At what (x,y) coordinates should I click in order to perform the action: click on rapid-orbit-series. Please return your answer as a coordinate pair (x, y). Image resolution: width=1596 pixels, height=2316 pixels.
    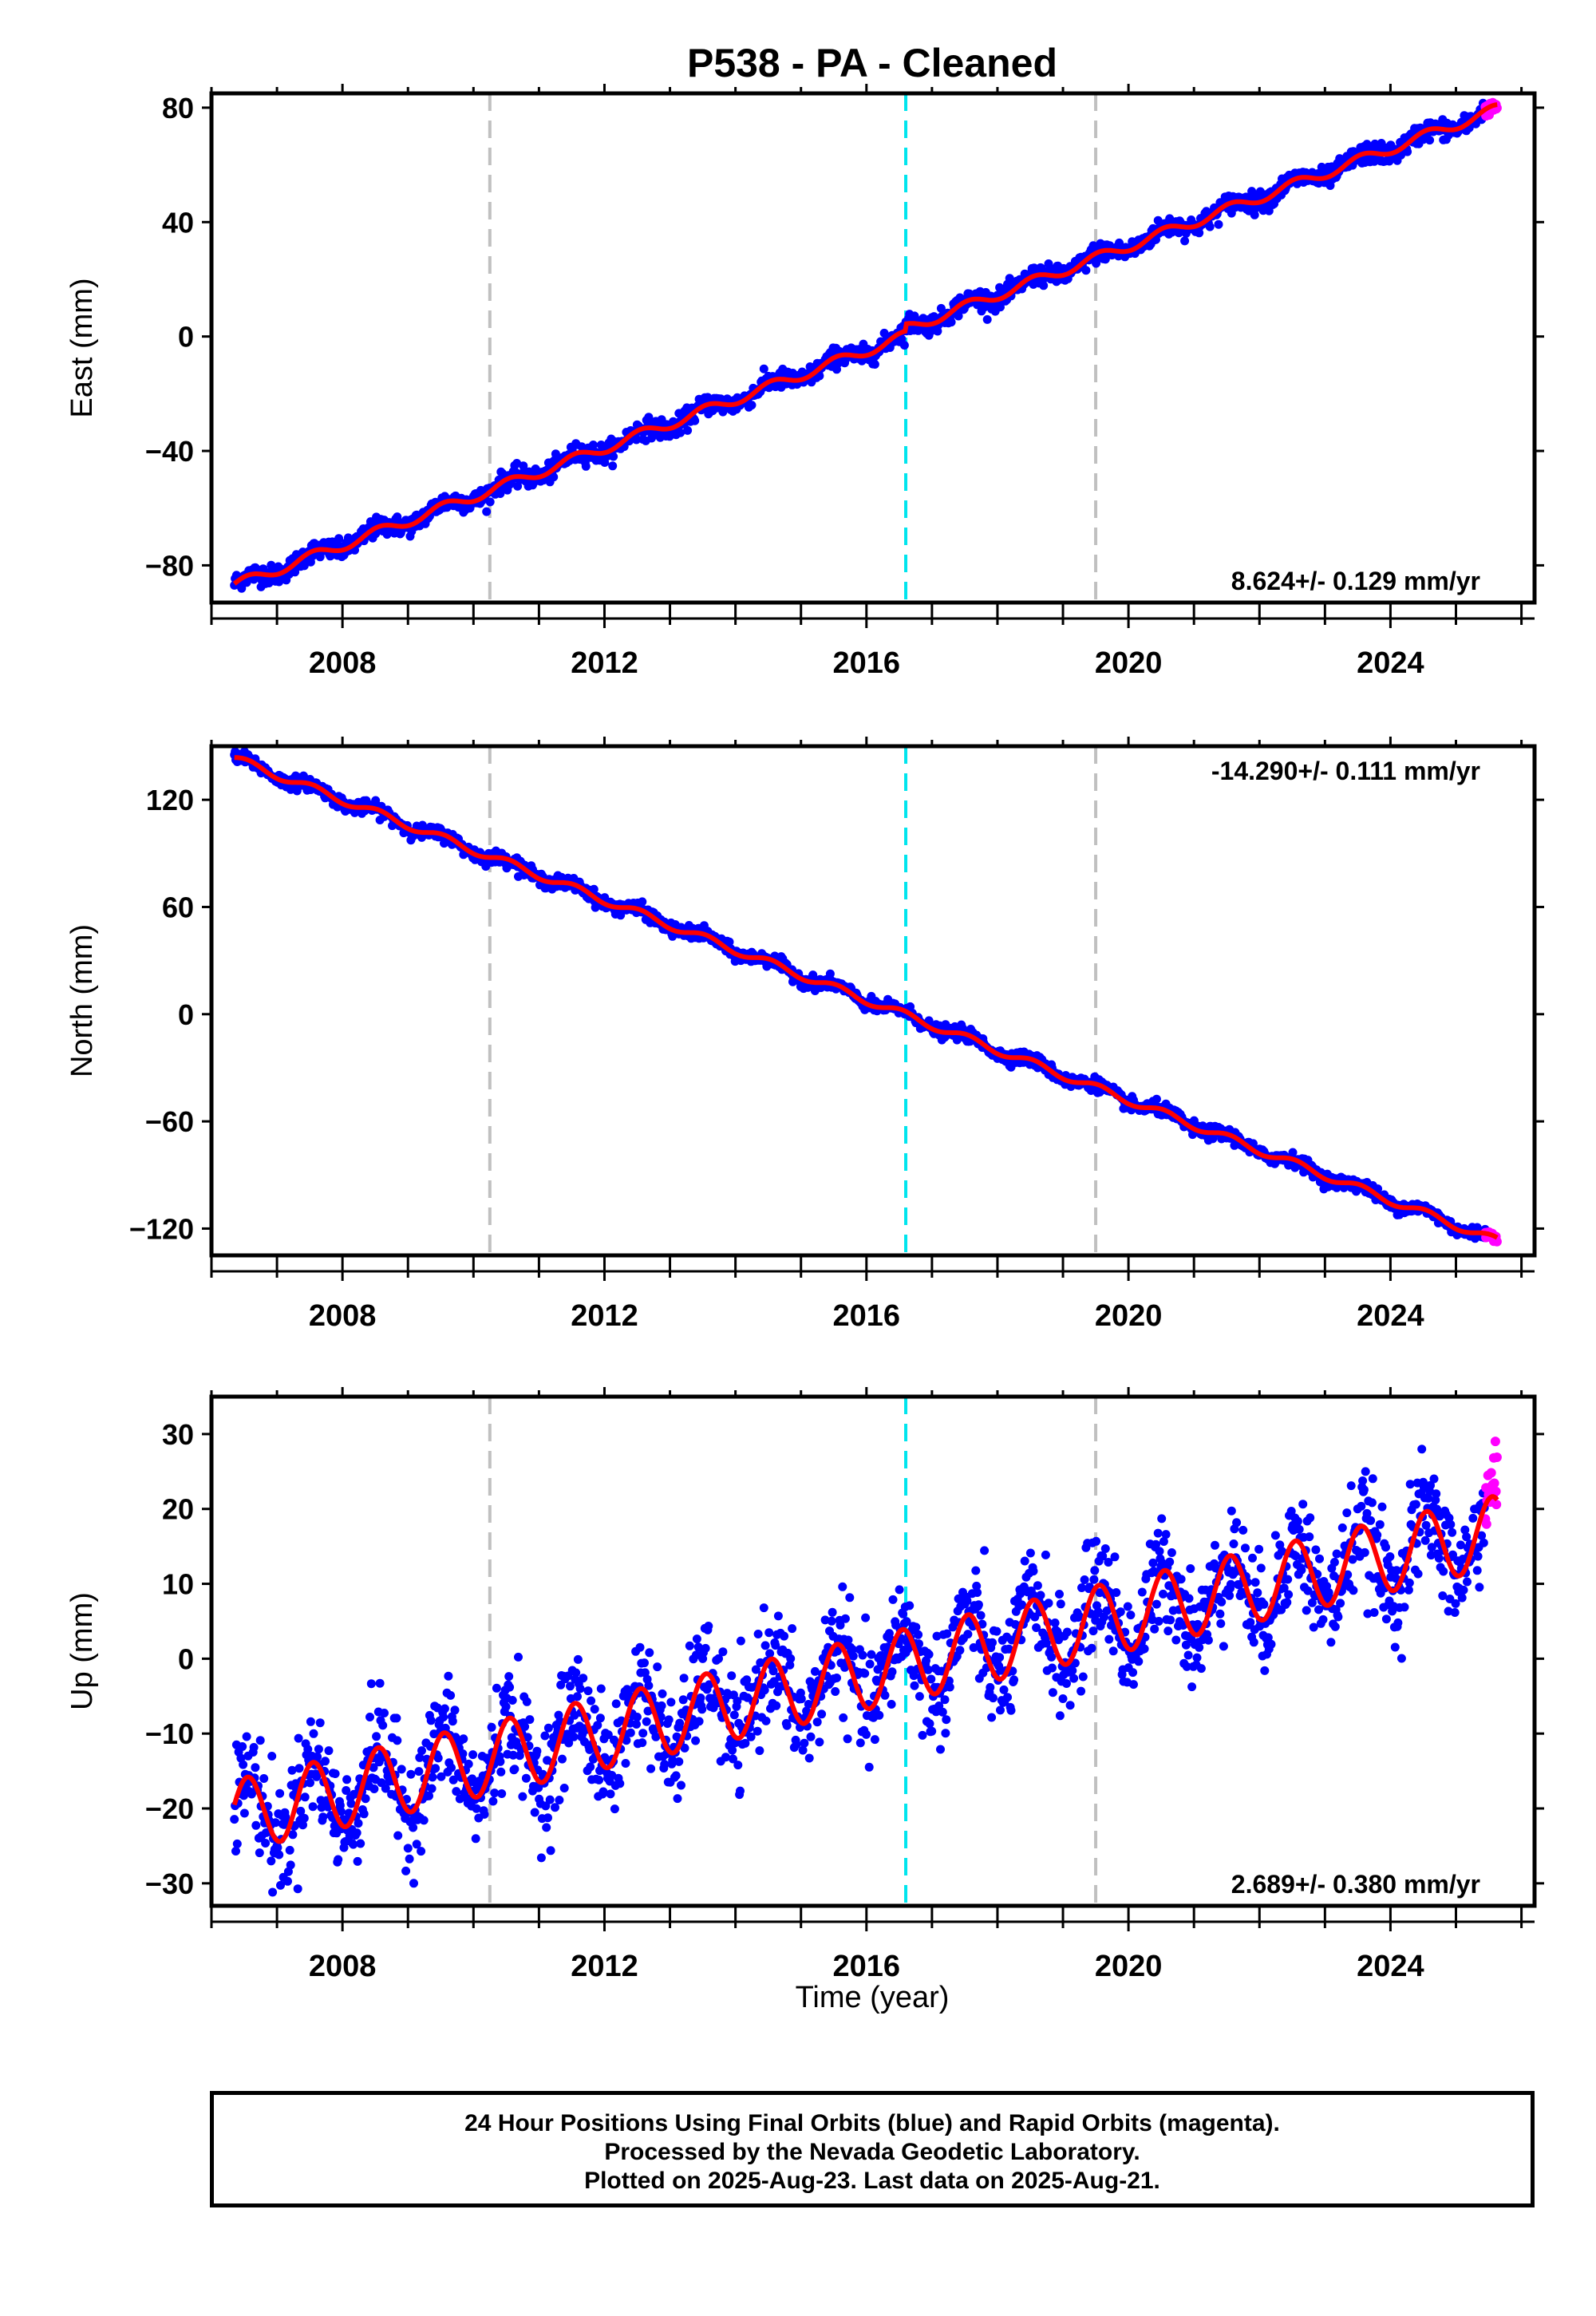
    Looking at the image, I should click on (1491, 1483).